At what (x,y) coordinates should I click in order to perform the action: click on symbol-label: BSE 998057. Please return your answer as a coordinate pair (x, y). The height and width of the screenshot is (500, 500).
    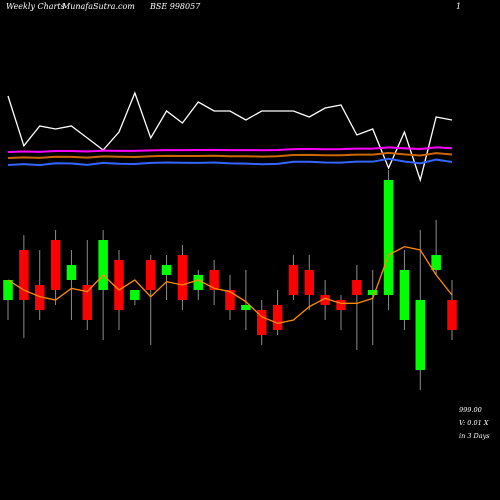
    Looking at the image, I should click on (175, 6).